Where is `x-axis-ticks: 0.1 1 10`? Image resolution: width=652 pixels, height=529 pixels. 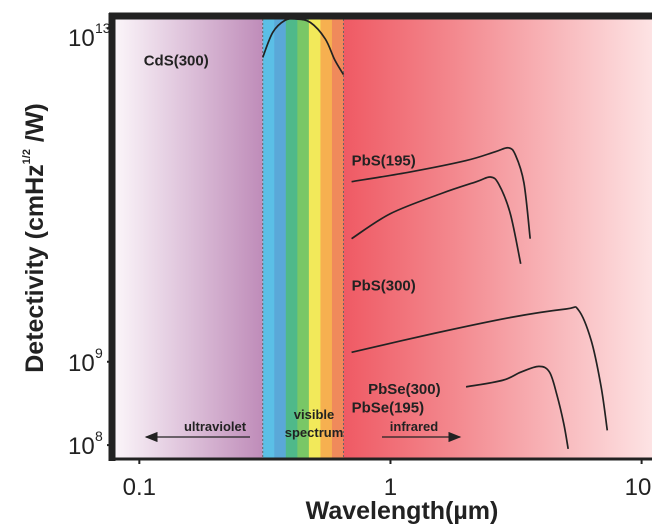
x-axis-ticks: 0.1 1 10 is located at coordinates (387, 479).